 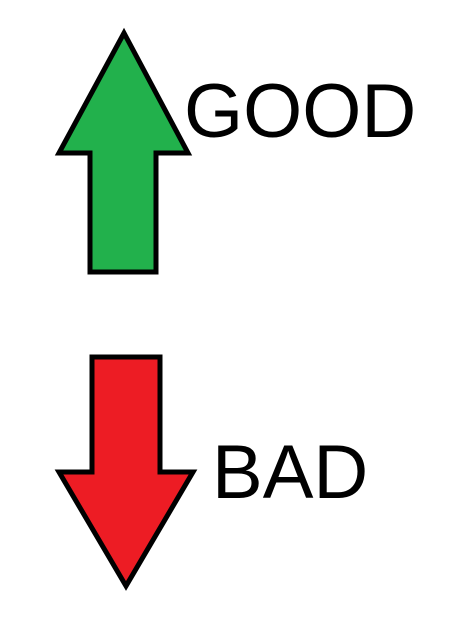 I want to click on down-arrow-icon, so click(x=126, y=472).